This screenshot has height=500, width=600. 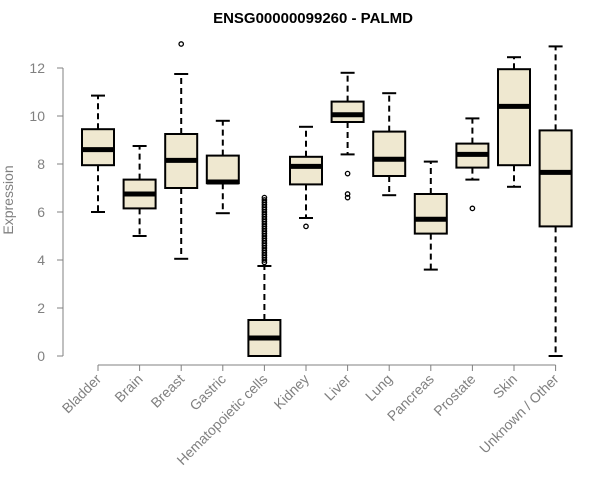 I want to click on box-liver, so click(x=347, y=136).